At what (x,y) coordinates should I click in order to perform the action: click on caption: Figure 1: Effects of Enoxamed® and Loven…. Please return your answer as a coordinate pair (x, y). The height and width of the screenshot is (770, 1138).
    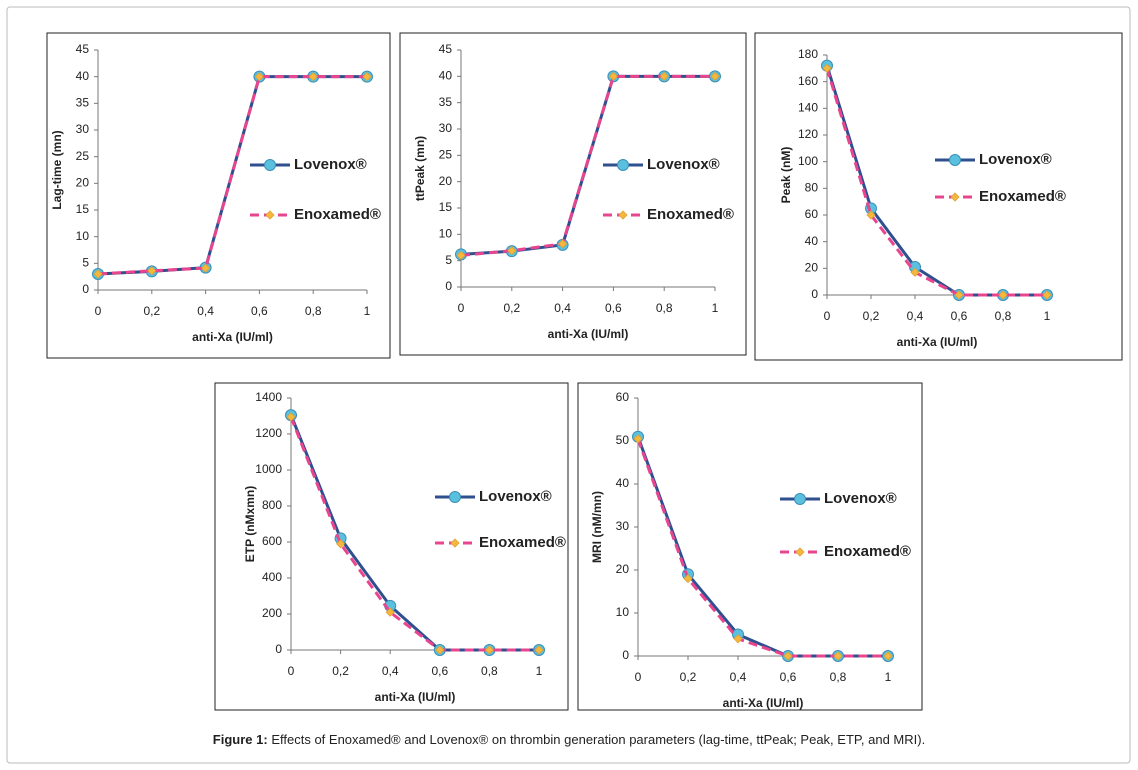
    Looking at the image, I should click on (569, 739).